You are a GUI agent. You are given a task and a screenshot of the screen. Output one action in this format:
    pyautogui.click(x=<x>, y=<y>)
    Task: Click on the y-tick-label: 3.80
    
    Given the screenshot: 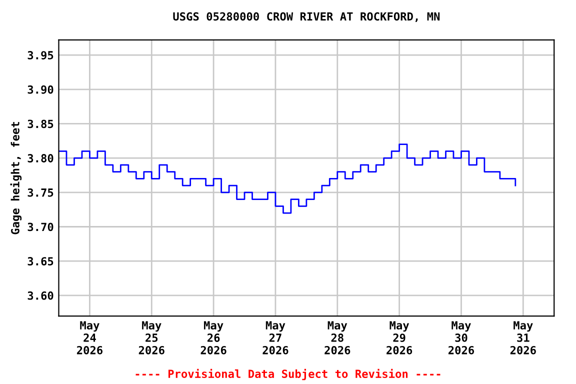 What is the action you would take?
    pyautogui.click(x=41, y=158)
    